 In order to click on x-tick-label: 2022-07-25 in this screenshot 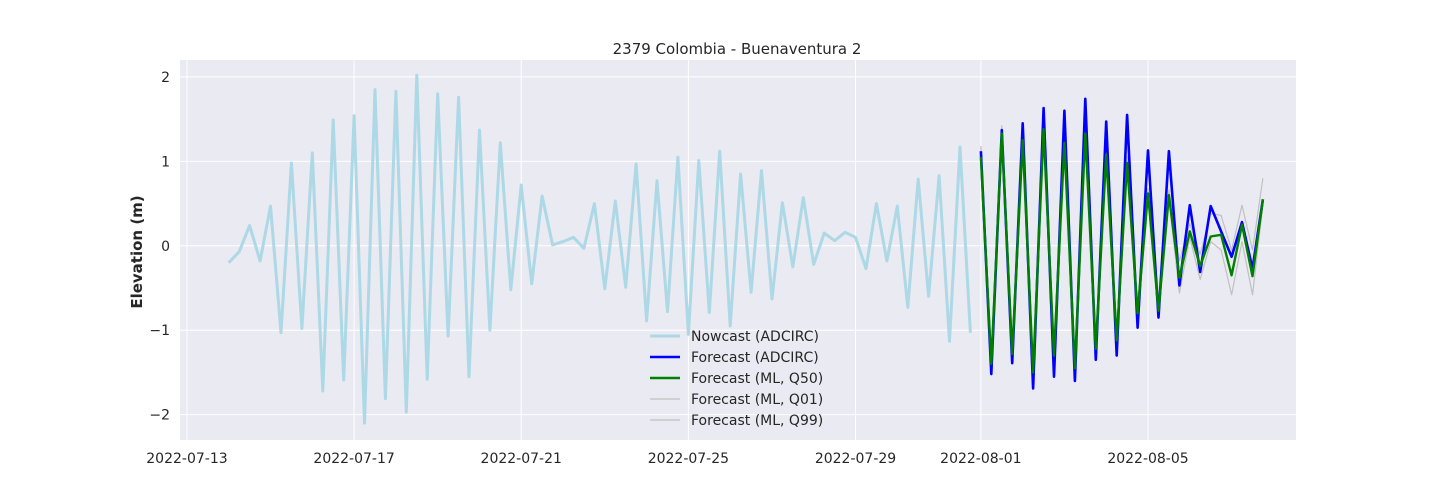, I will do `click(688, 459)`.